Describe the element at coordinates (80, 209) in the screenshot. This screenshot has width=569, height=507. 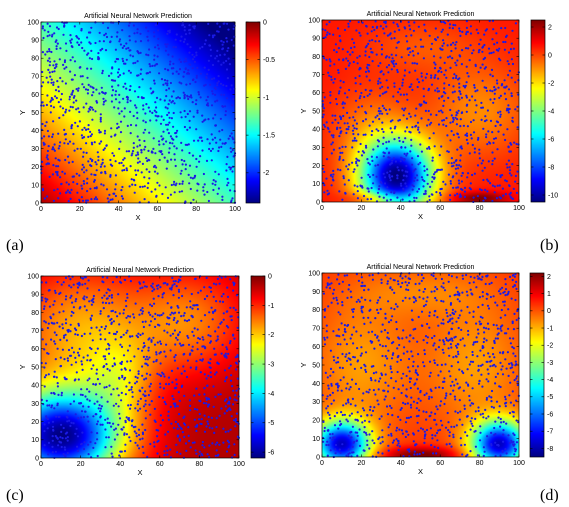
I see `x-tick-label: 20` at that location.